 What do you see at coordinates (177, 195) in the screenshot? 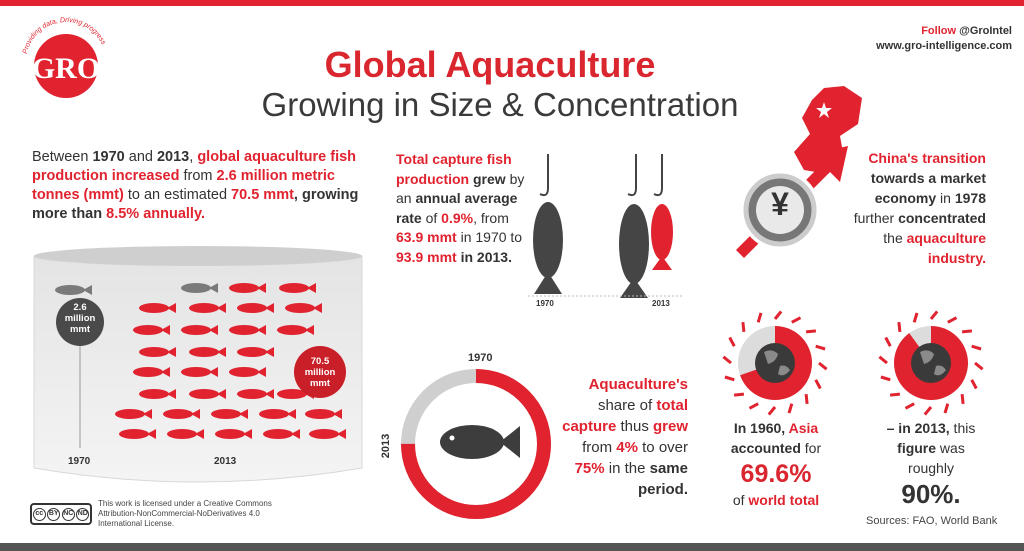
I see `text-segment: to an estimated` at bounding box center [177, 195].